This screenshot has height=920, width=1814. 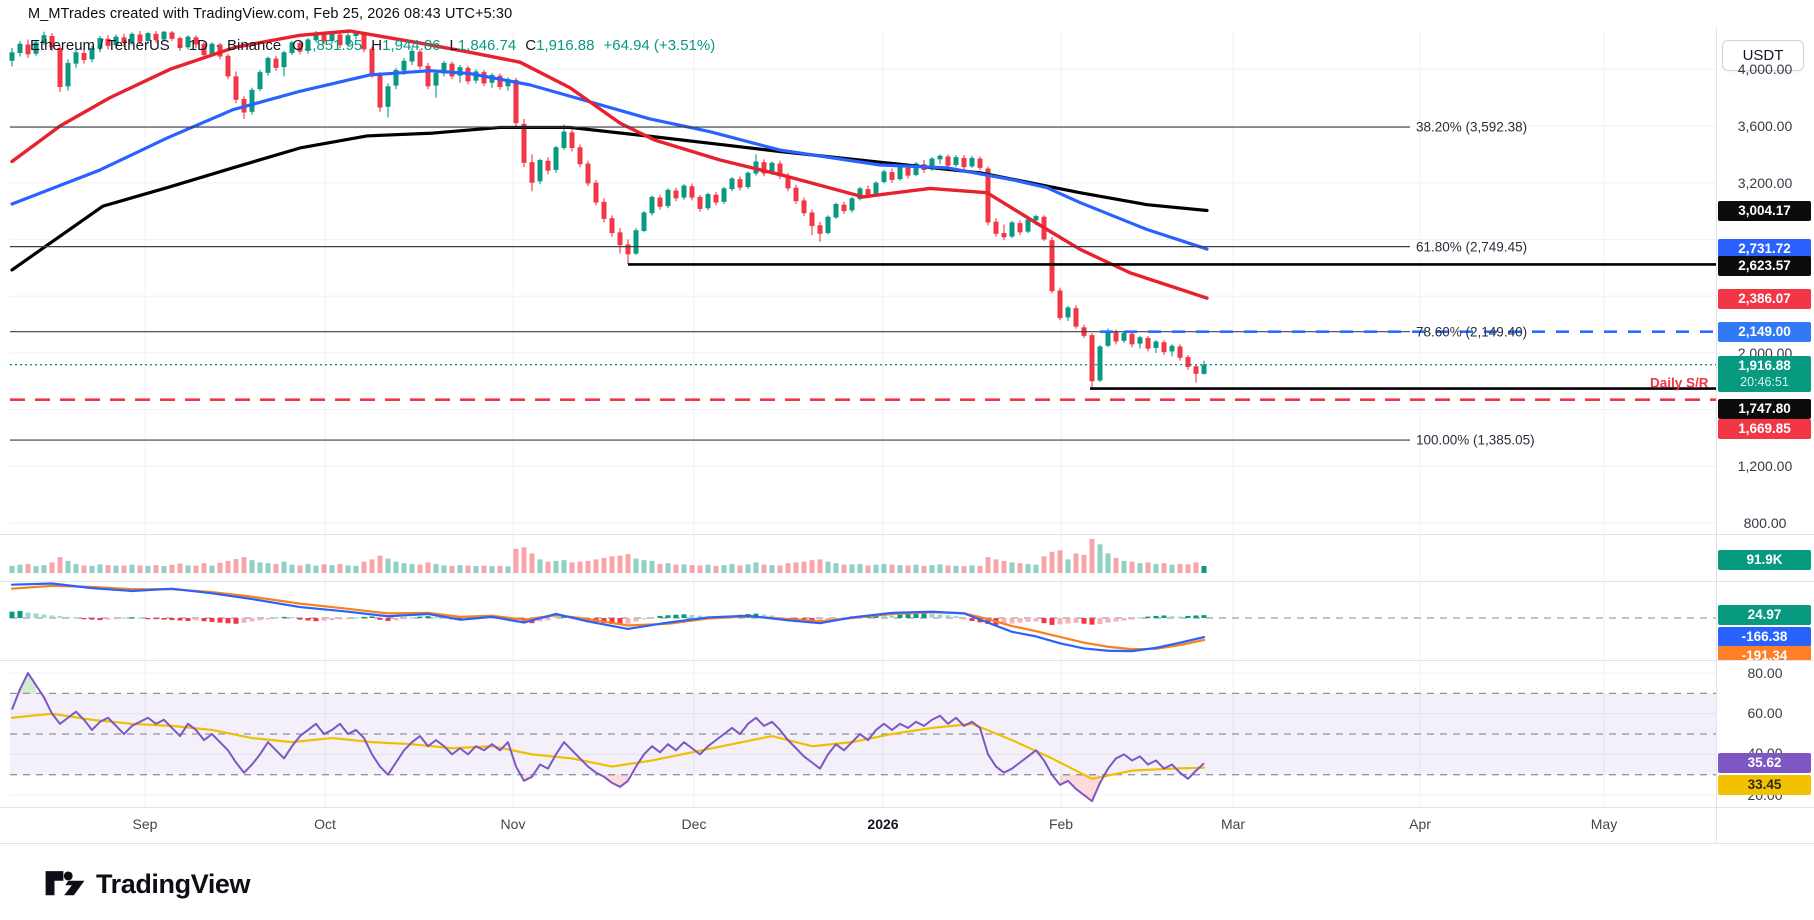 I want to click on tradingview-logo: TradingView, so click(x=147, y=884).